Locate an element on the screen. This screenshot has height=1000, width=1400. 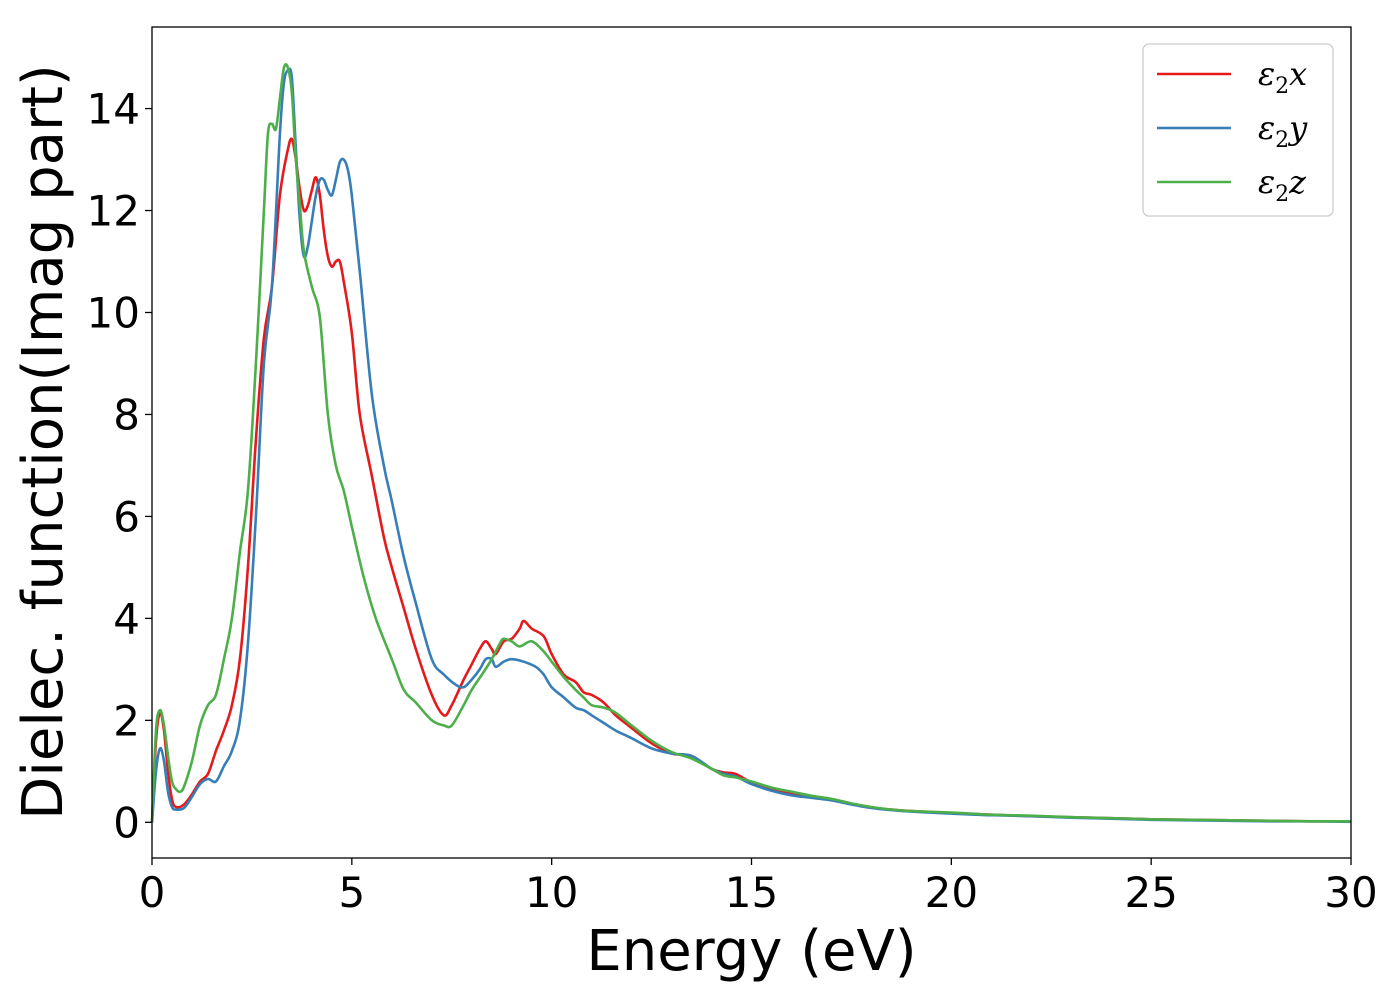
x-tick-label: 30 is located at coordinates (1350, 892).